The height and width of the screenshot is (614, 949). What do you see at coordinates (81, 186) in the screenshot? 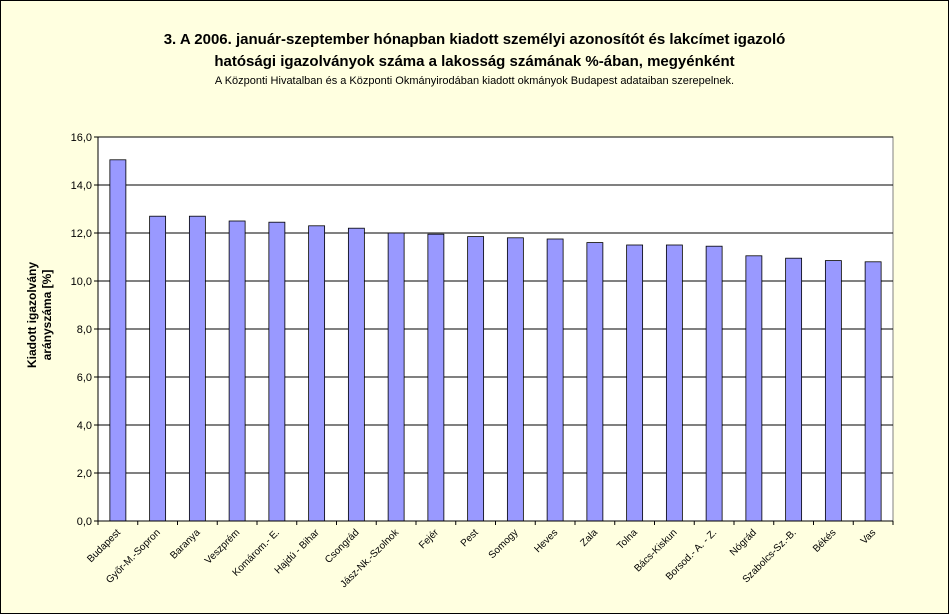
I see `y-tick-label: 14,0` at bounding box center [81, 186].